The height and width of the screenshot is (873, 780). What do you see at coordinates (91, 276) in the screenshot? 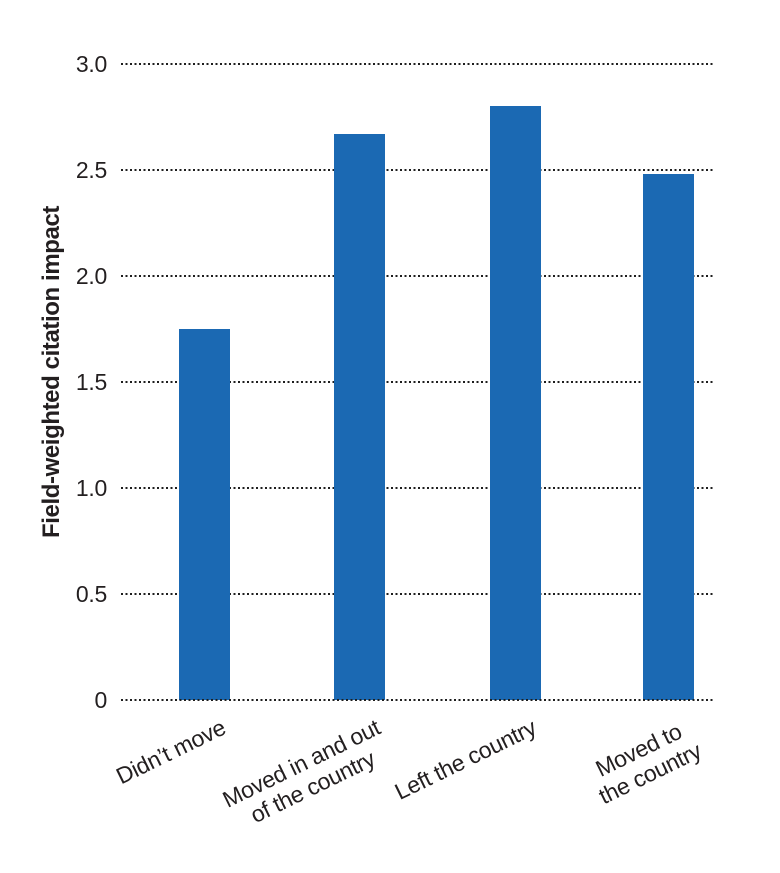
I see `y-tick-label: 2.0` at bounding box center [91, 276].